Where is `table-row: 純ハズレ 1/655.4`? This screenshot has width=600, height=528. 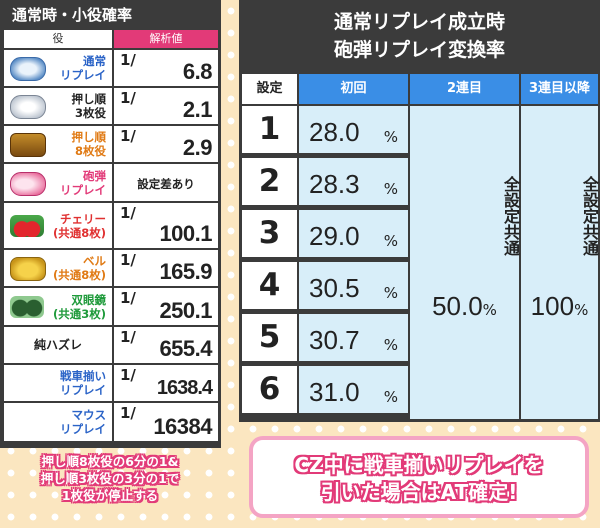
table-row: 純ハズレ 1/655.4 is located at coordinates (111, 345).